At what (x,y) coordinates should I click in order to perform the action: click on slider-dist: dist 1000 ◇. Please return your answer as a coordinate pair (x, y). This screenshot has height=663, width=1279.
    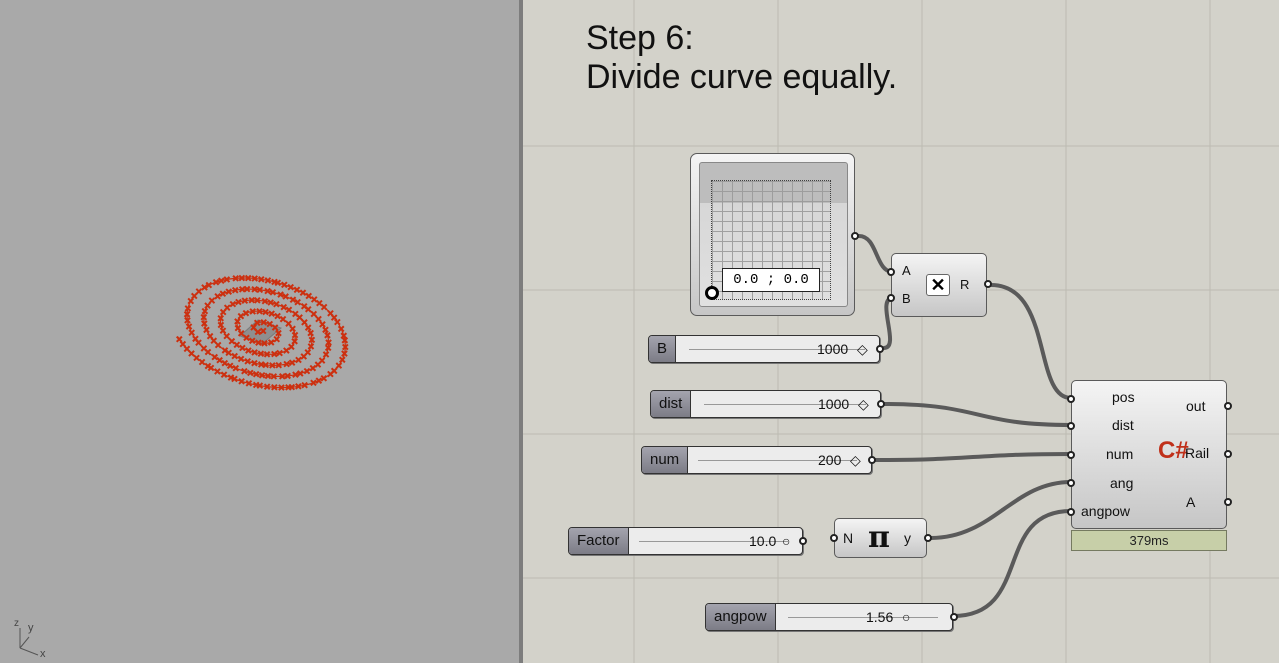
    Looking at the image, I should click on (767, 404).